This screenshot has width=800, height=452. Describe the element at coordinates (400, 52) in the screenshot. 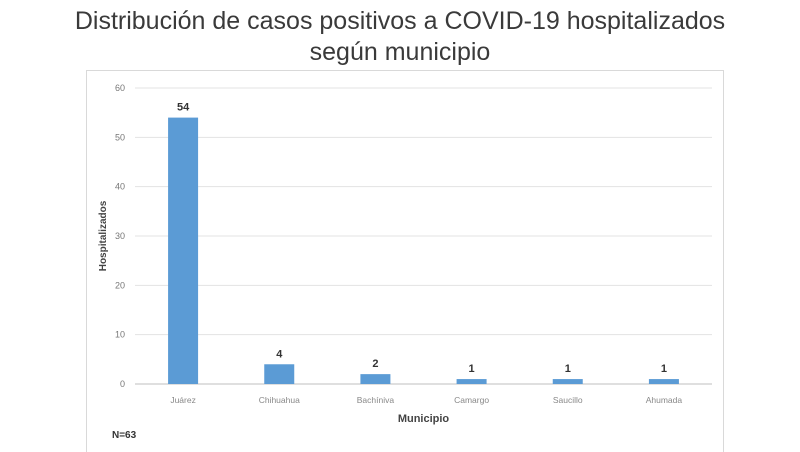

I see `chart-title-line-2: según municipio` at that location.